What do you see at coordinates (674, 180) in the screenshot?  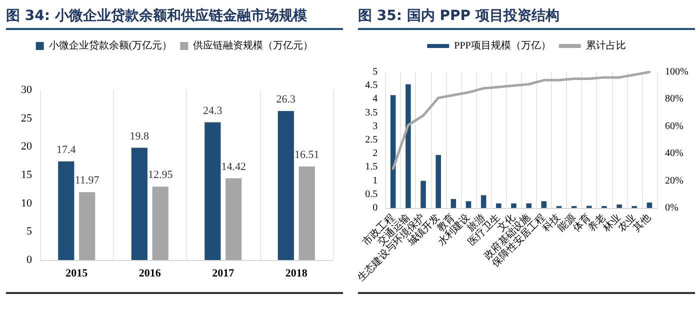 I see `y2-tick-label: 20%` at bounding box center [674, 180].